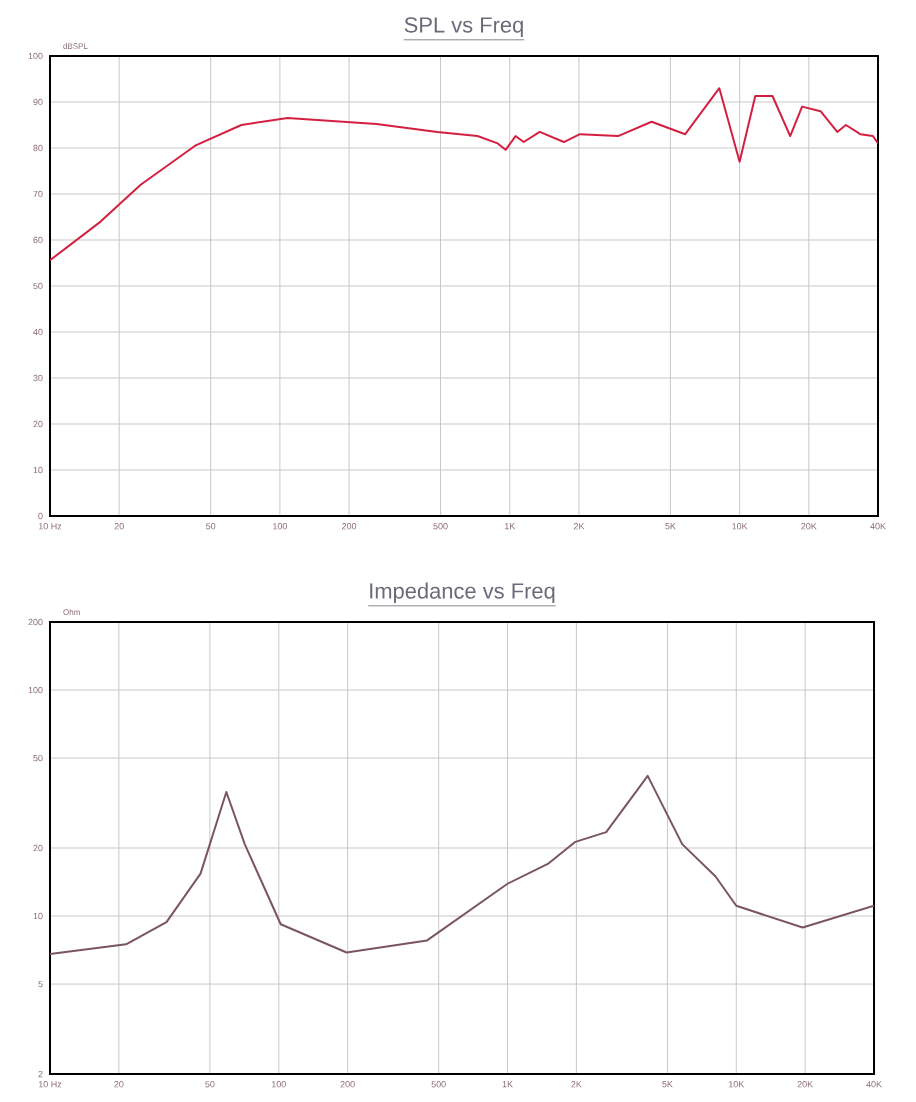 The image size is (916, 1102). Describe the element at coordinates (462, 592) in the screenshot. I see `chart-title: Impedance vs Freq` at that location.